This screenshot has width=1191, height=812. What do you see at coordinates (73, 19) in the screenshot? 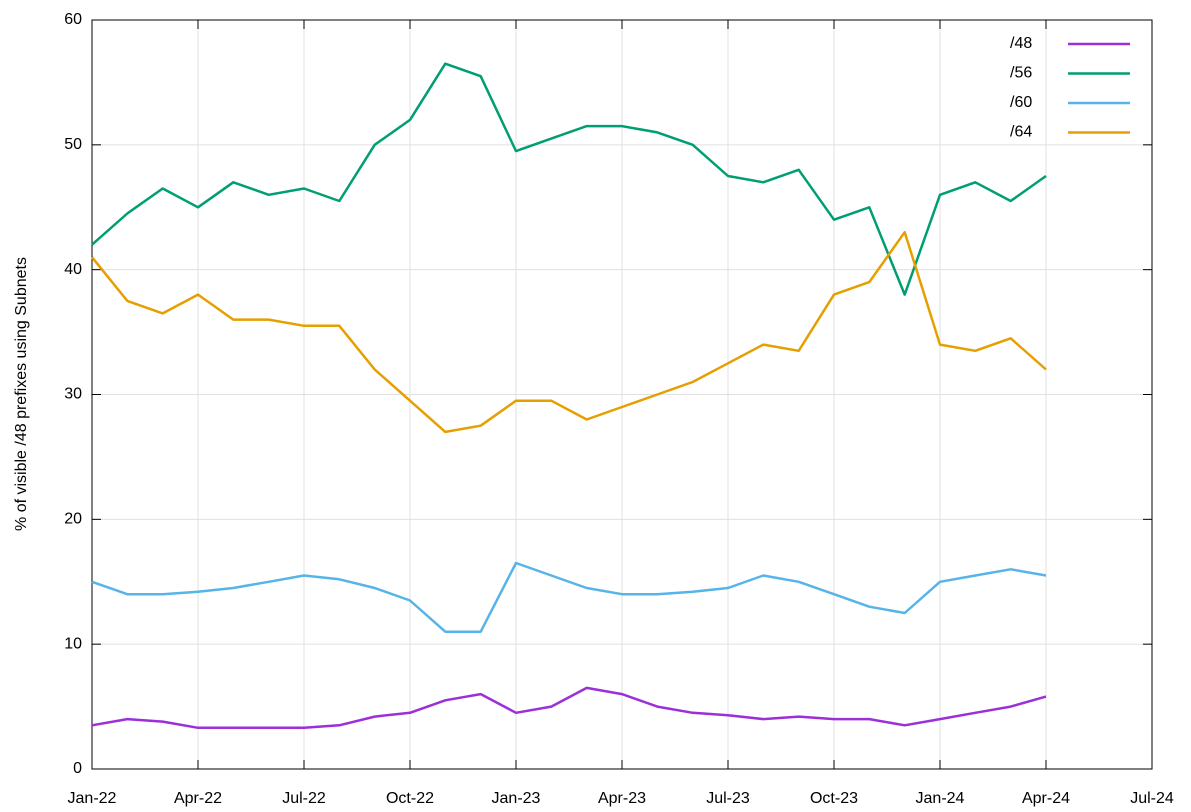
I see `y-tick-label: 60` at bounding box center [73, 19].